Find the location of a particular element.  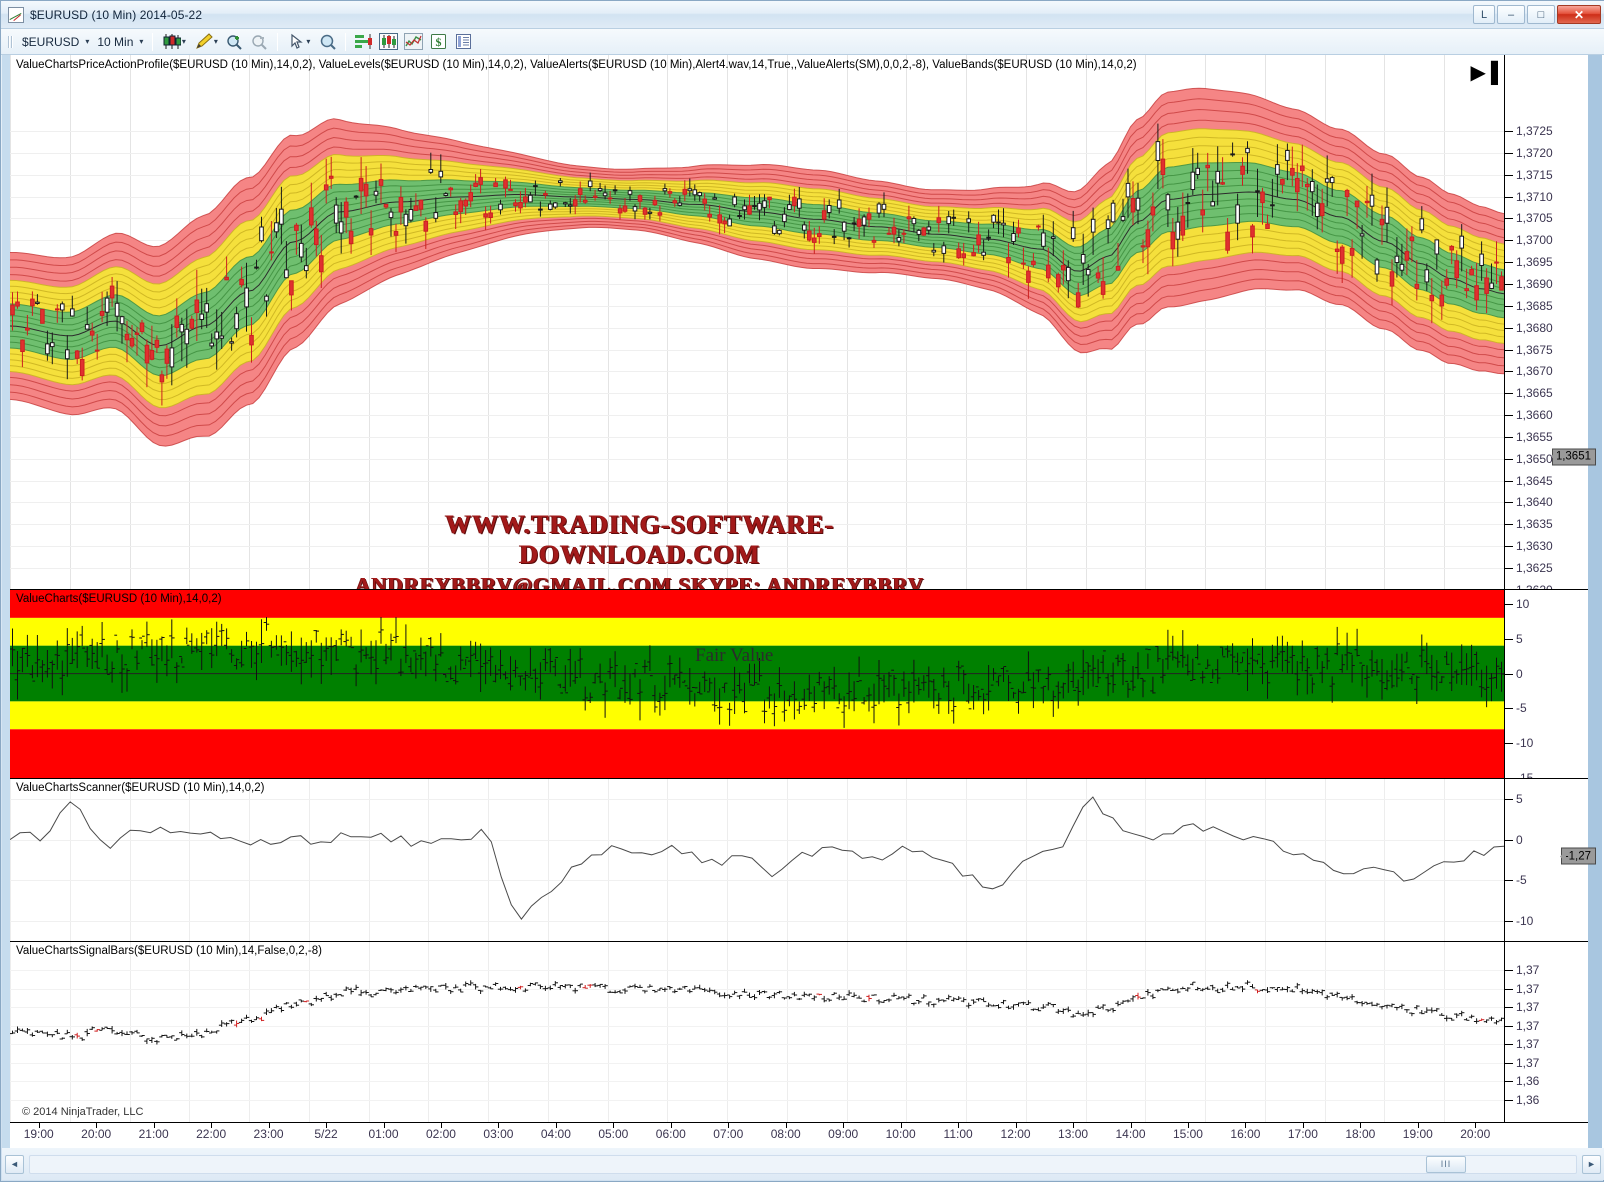

dollar-icon: $ is located at coordinates (439, 41).